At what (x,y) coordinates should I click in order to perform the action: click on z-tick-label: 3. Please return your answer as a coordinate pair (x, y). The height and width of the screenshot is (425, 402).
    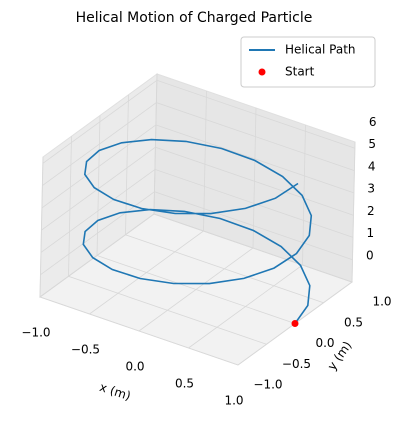
    Looking at the image, I should click on (371, 189).